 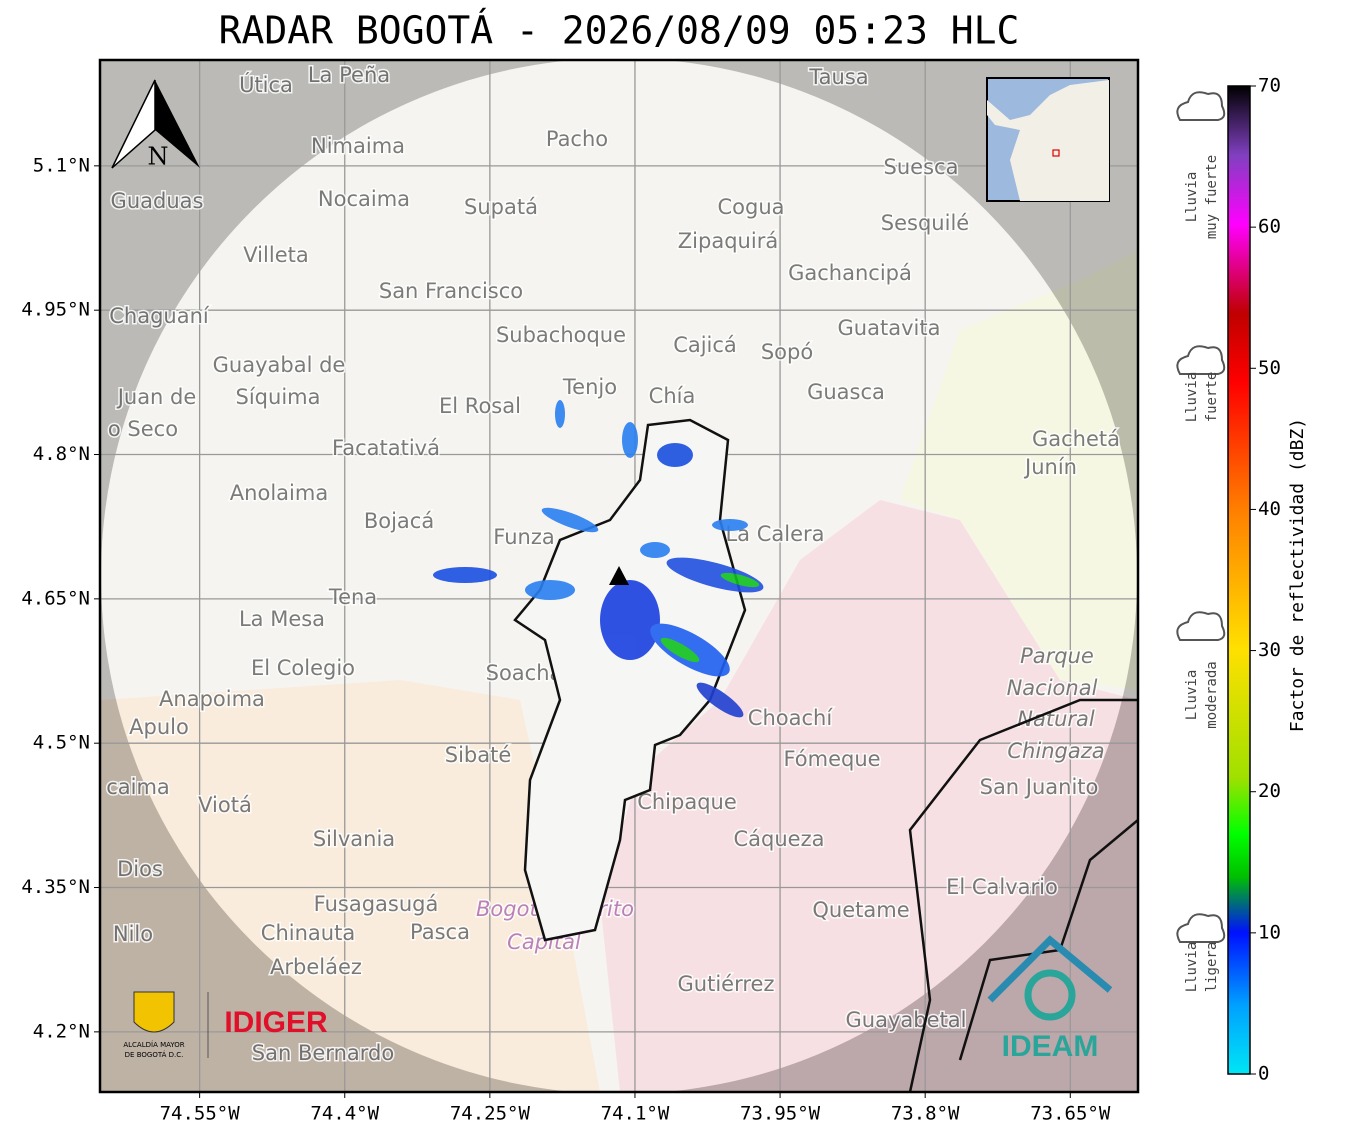 I want to click on place-label: Útica, so click(x=266, y=84).